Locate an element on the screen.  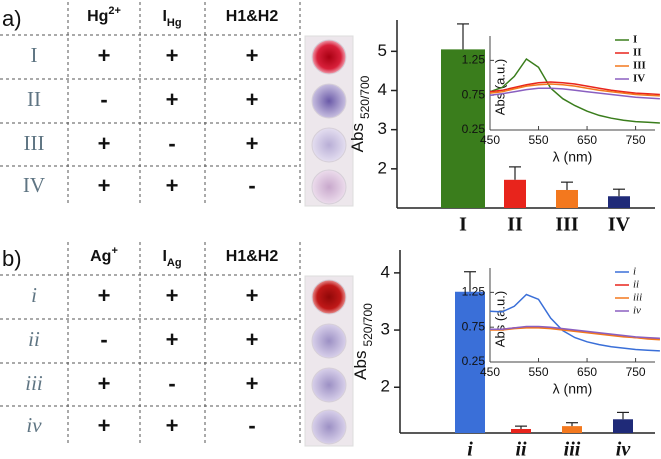
header-sub: Hg is located at coordinates (174, 23).